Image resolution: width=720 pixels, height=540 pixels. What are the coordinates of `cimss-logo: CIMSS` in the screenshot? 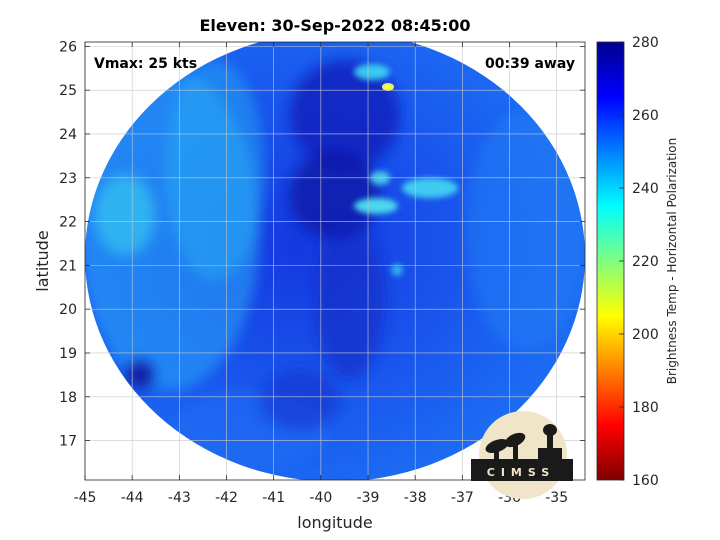 It's located at (522, 455).